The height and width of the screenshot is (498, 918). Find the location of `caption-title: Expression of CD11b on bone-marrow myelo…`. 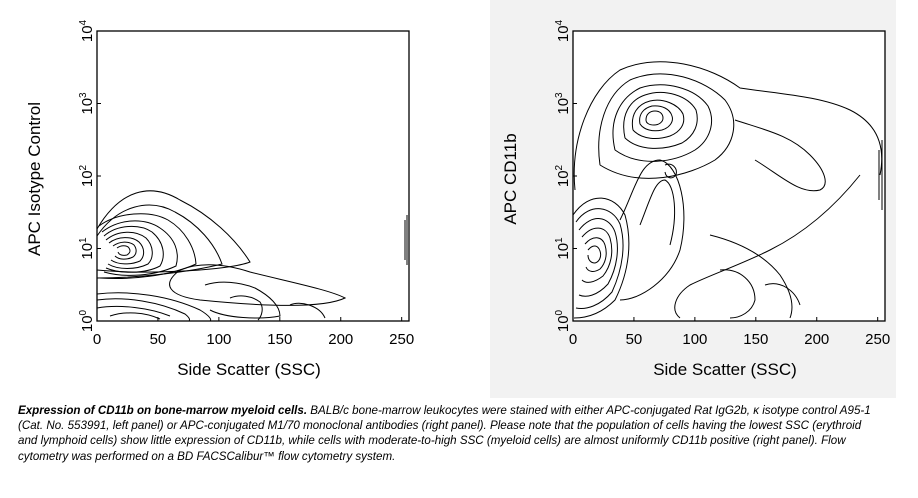

caption-title: Expression of CD11b on bone-marrow myelo… is located at coordinates (163, 410).